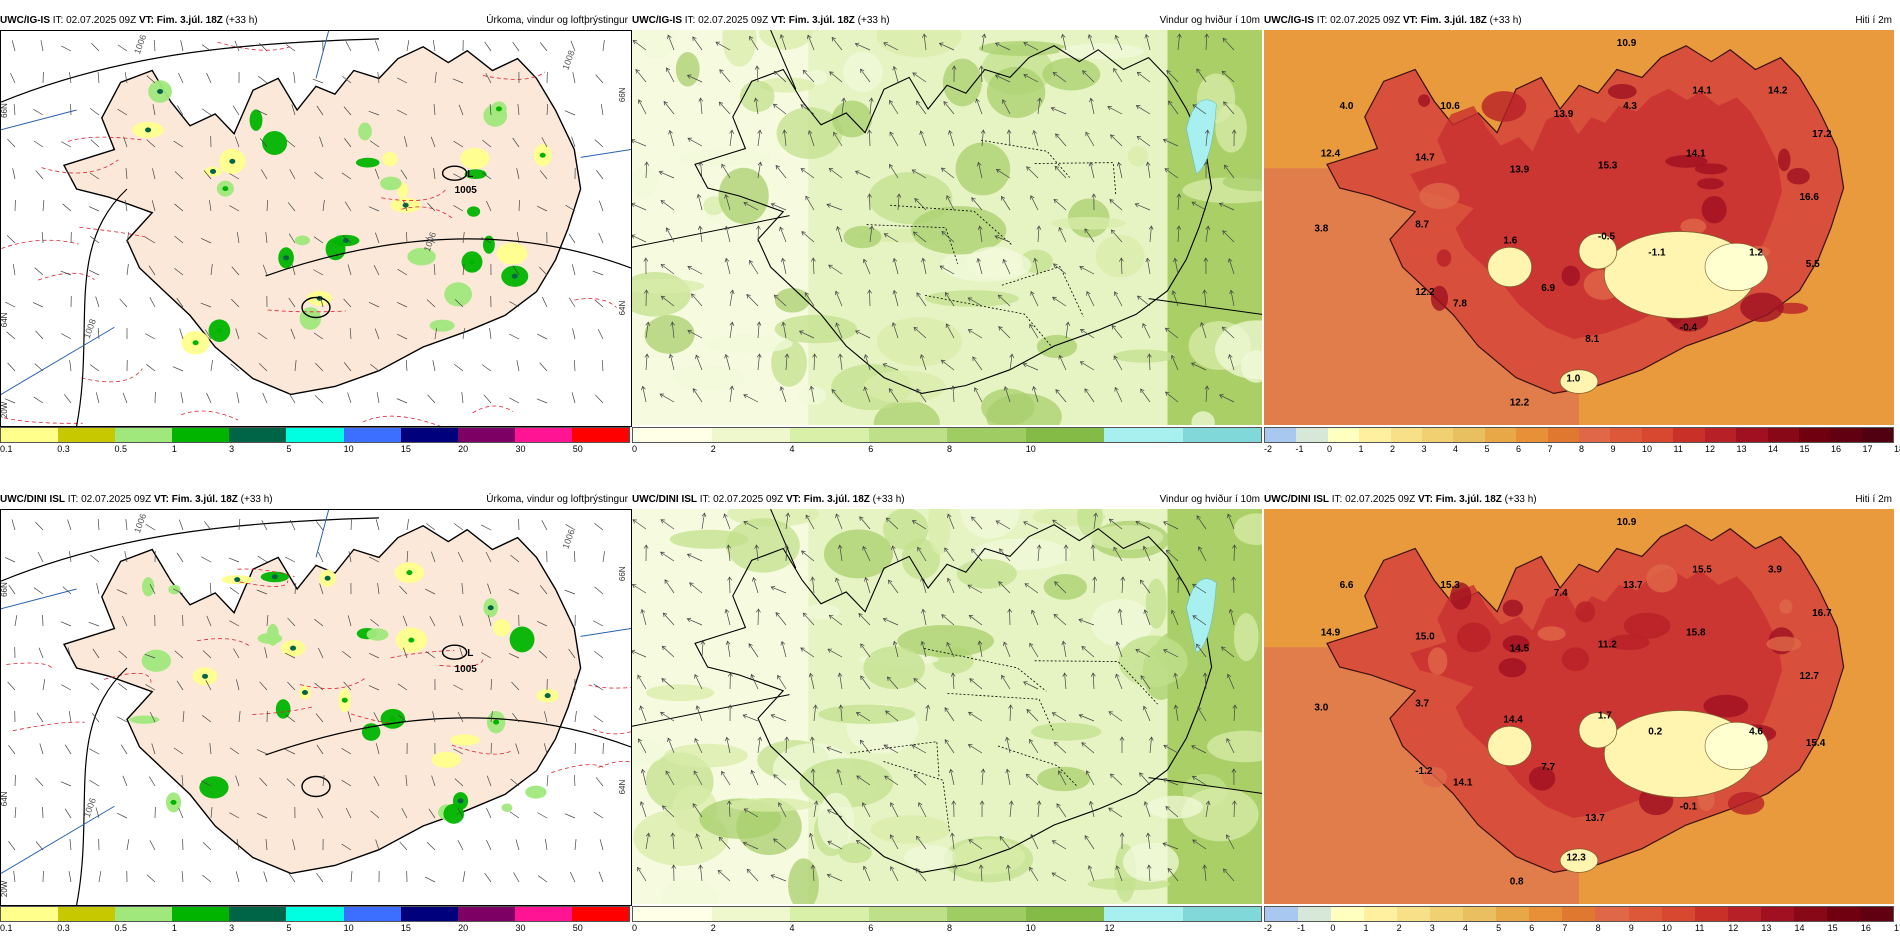  I want to click on temperature-label: 1.7, so click(1605, 715).